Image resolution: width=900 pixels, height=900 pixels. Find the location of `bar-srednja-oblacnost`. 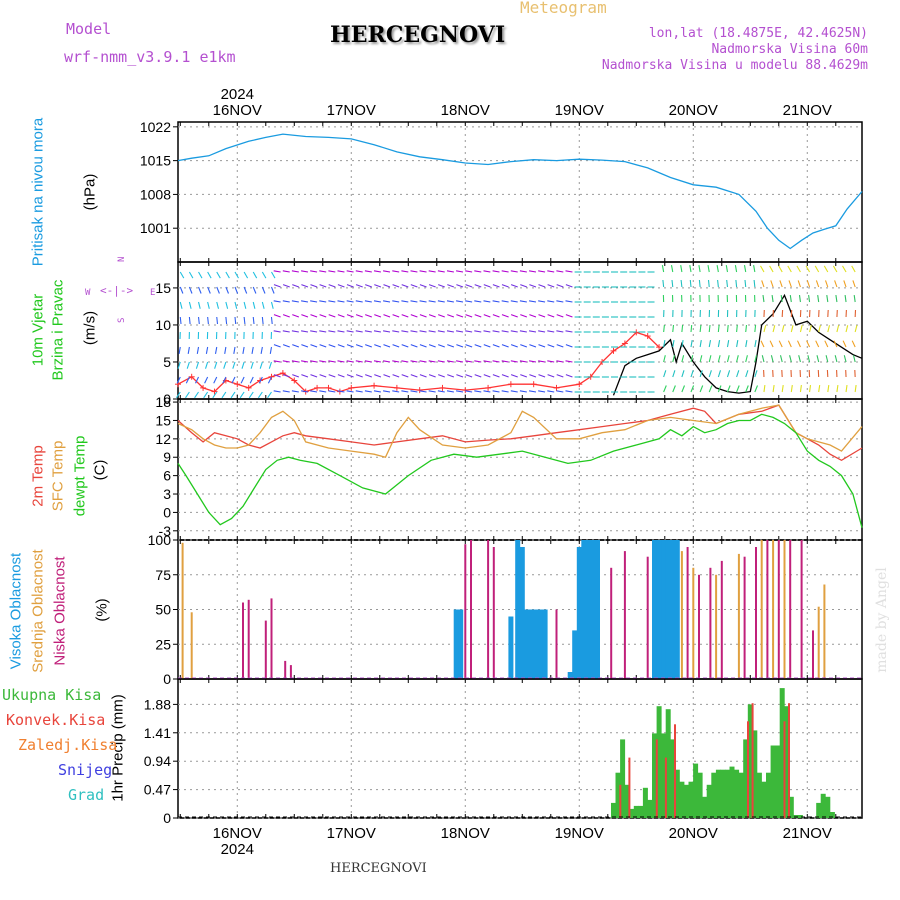

bar-srednja-oblacnost is located at coordinates (191, 645).